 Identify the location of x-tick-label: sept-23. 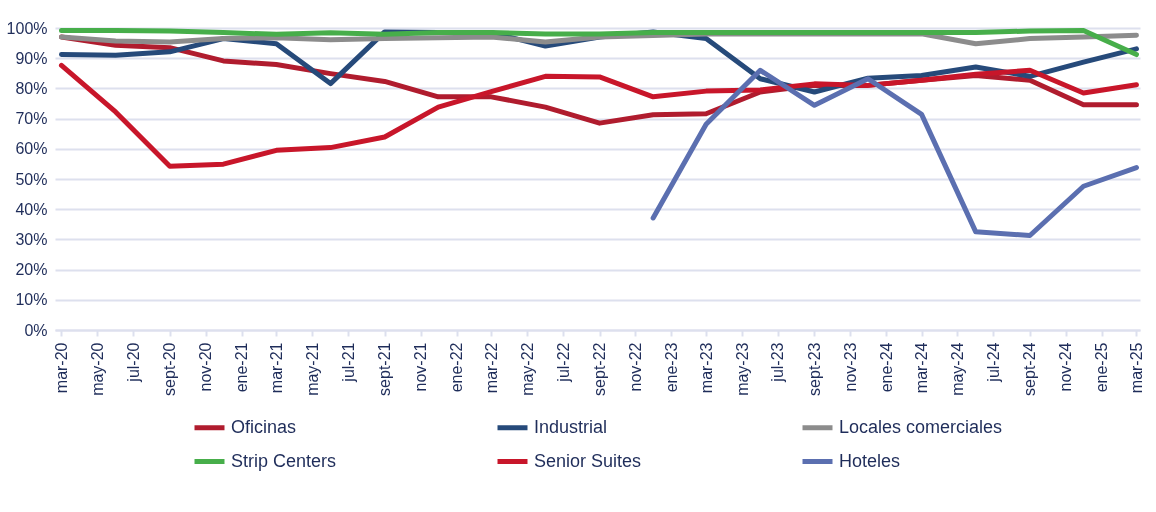
(814, 369).